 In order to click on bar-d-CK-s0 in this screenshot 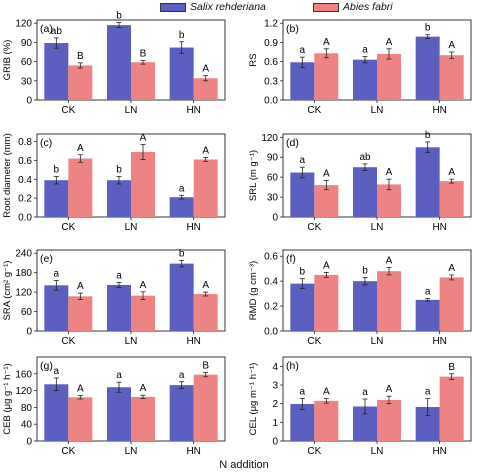, I will do `click(302, 194)`.